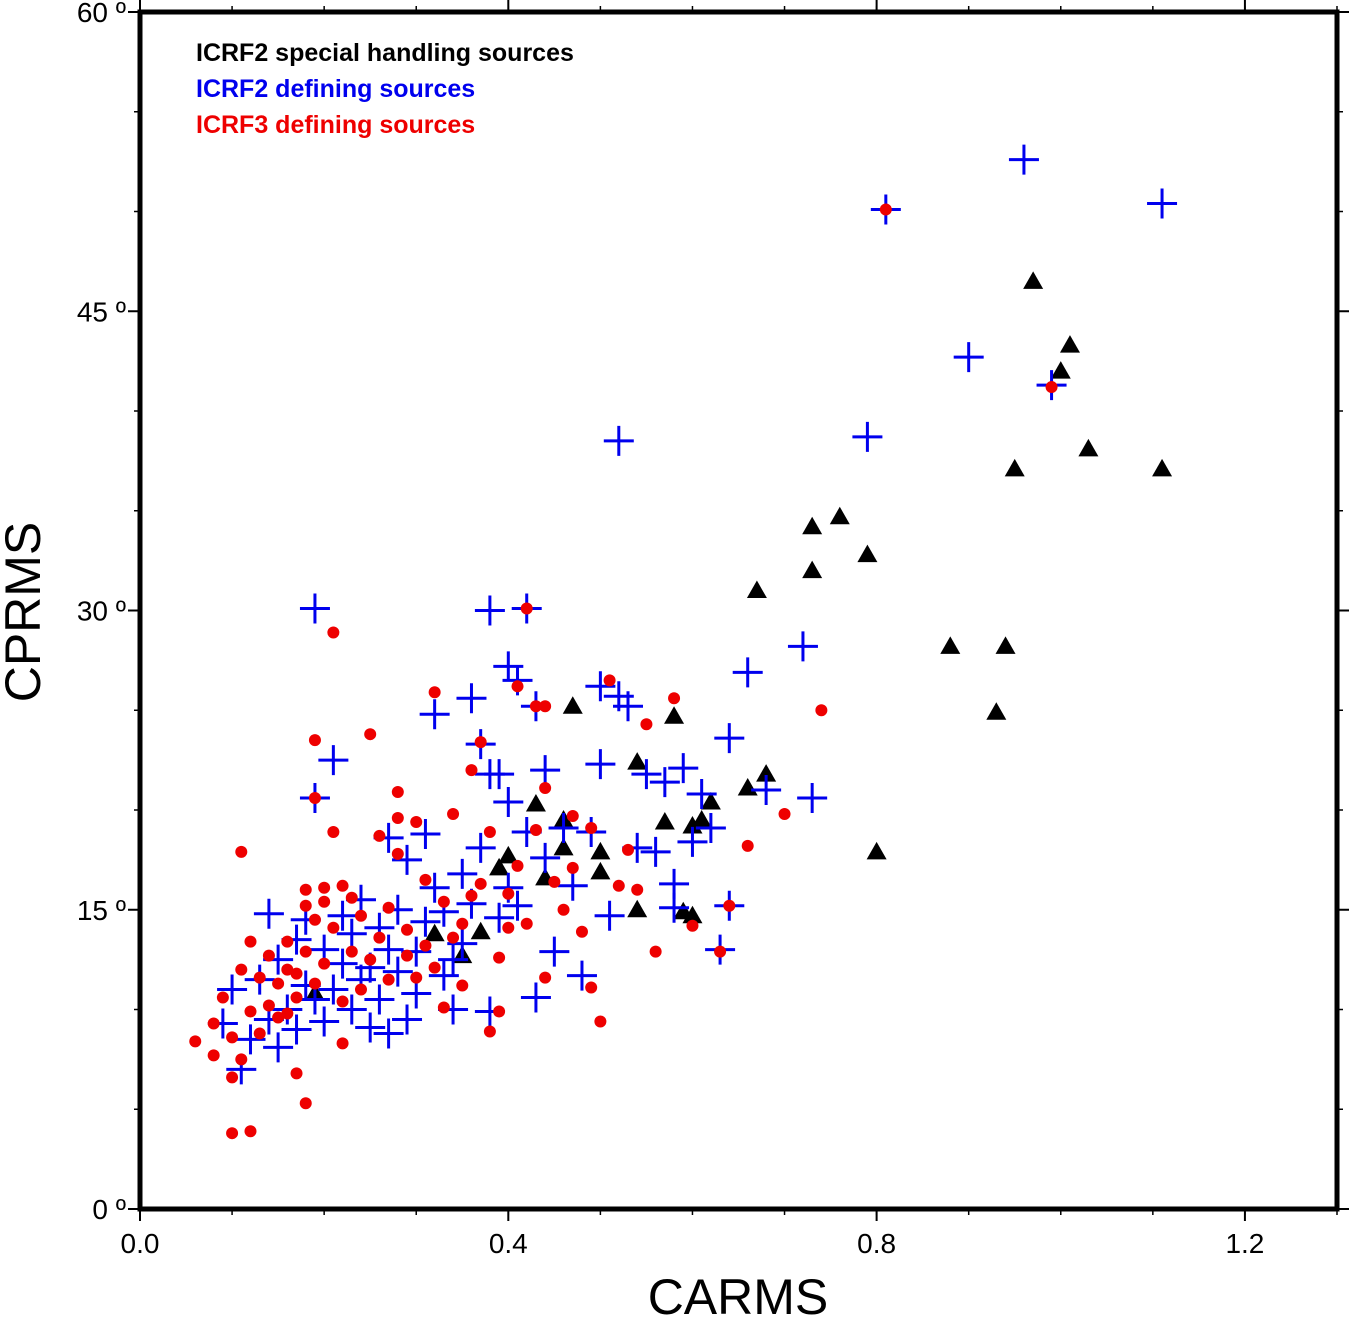 The image size is (1350, 1318). Describe the element at coordinates (101, 14) in the screenshot. I see `y-tick-label: 60 º` at that location.